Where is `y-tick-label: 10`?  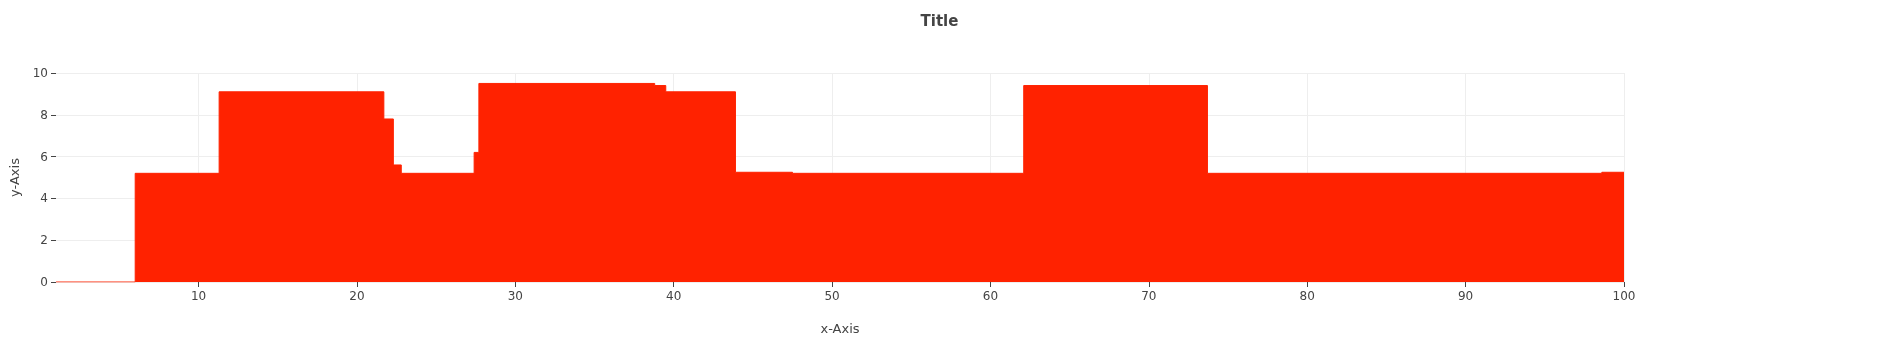 y-tick-label: 10 is located at coordinates (40, 73).